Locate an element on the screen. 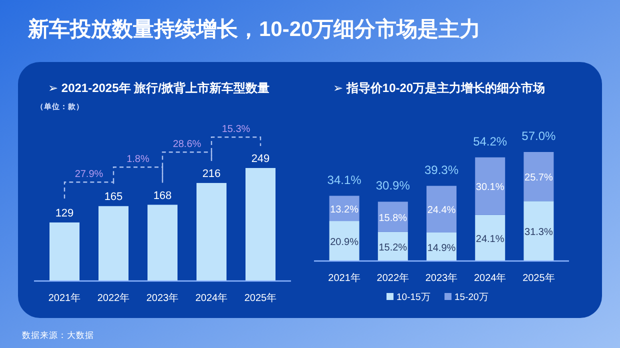  data-label: 20.9% is located at coordinates (344, 242).